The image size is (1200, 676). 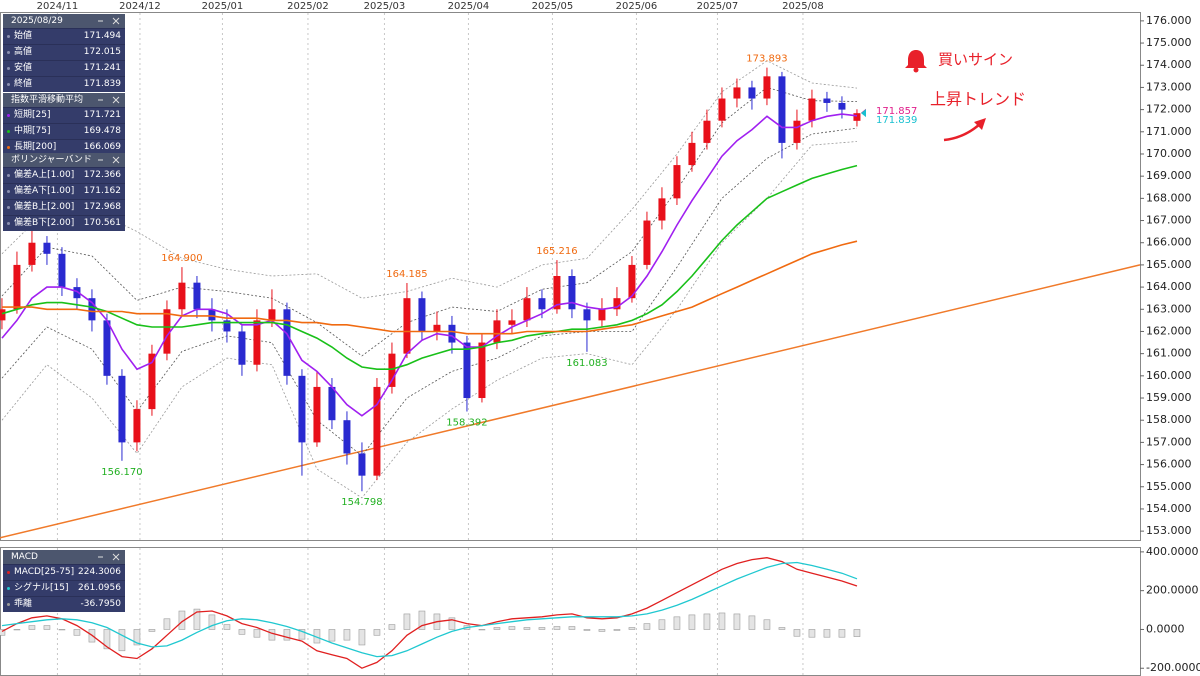 I want to click on y-tick-label: 175.000, so click(x=1169, y=42).